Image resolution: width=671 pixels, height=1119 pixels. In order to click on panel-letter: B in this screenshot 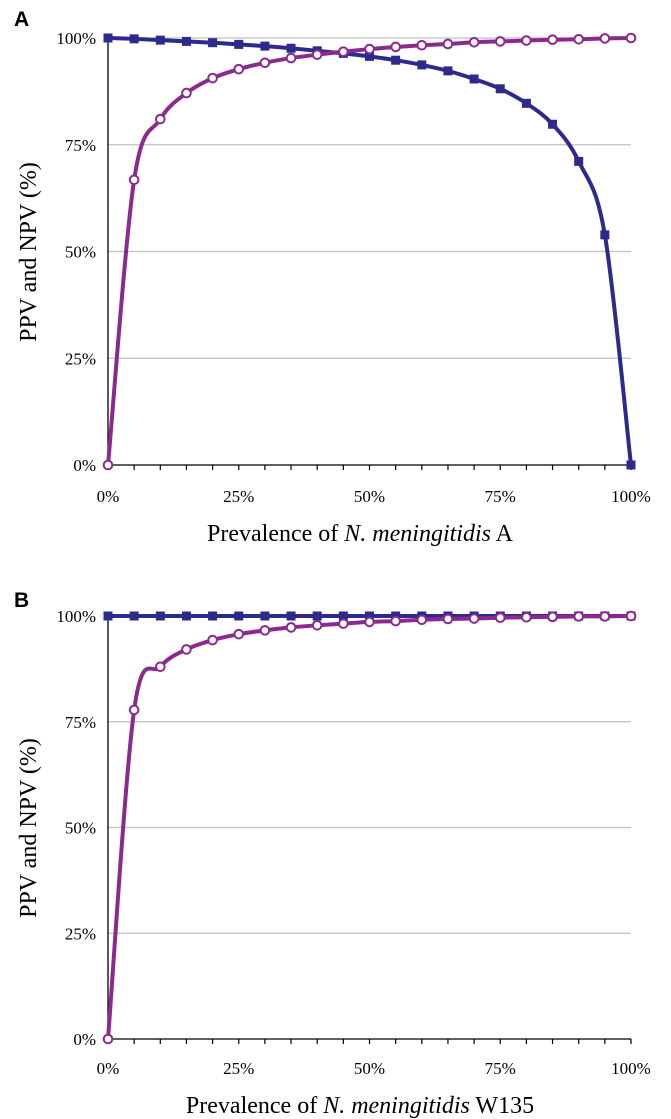, I will do `click(21, 600)`.